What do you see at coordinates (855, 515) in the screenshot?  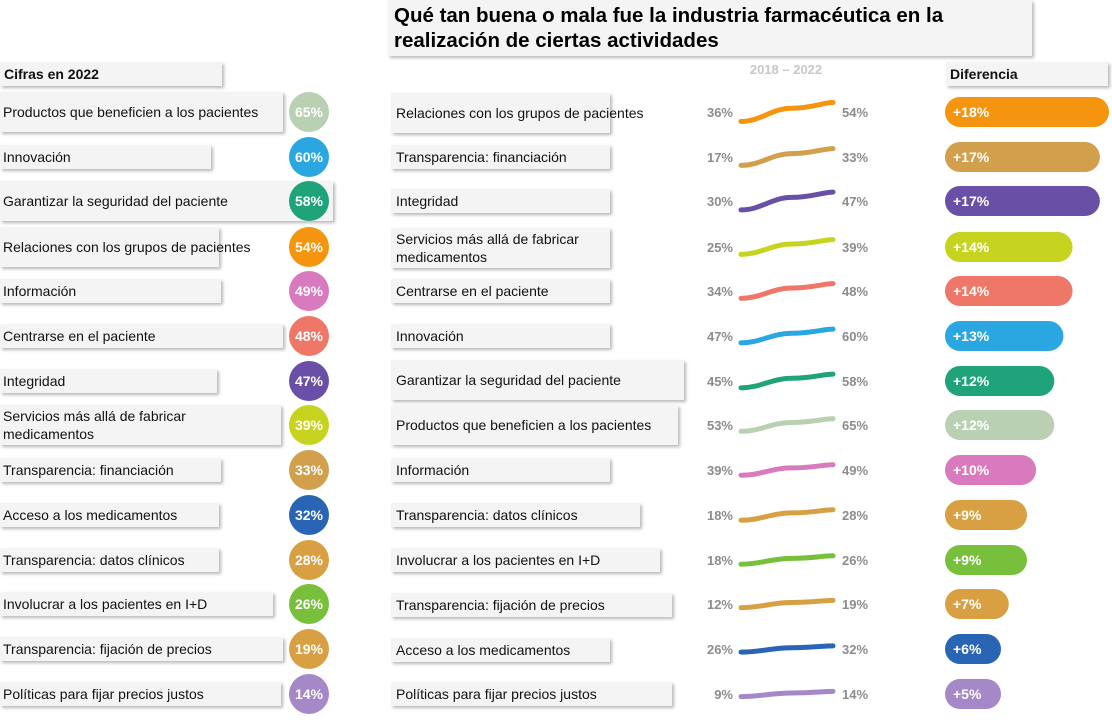 I see `end-value-label: 28%` at bounding box center [855, 515].